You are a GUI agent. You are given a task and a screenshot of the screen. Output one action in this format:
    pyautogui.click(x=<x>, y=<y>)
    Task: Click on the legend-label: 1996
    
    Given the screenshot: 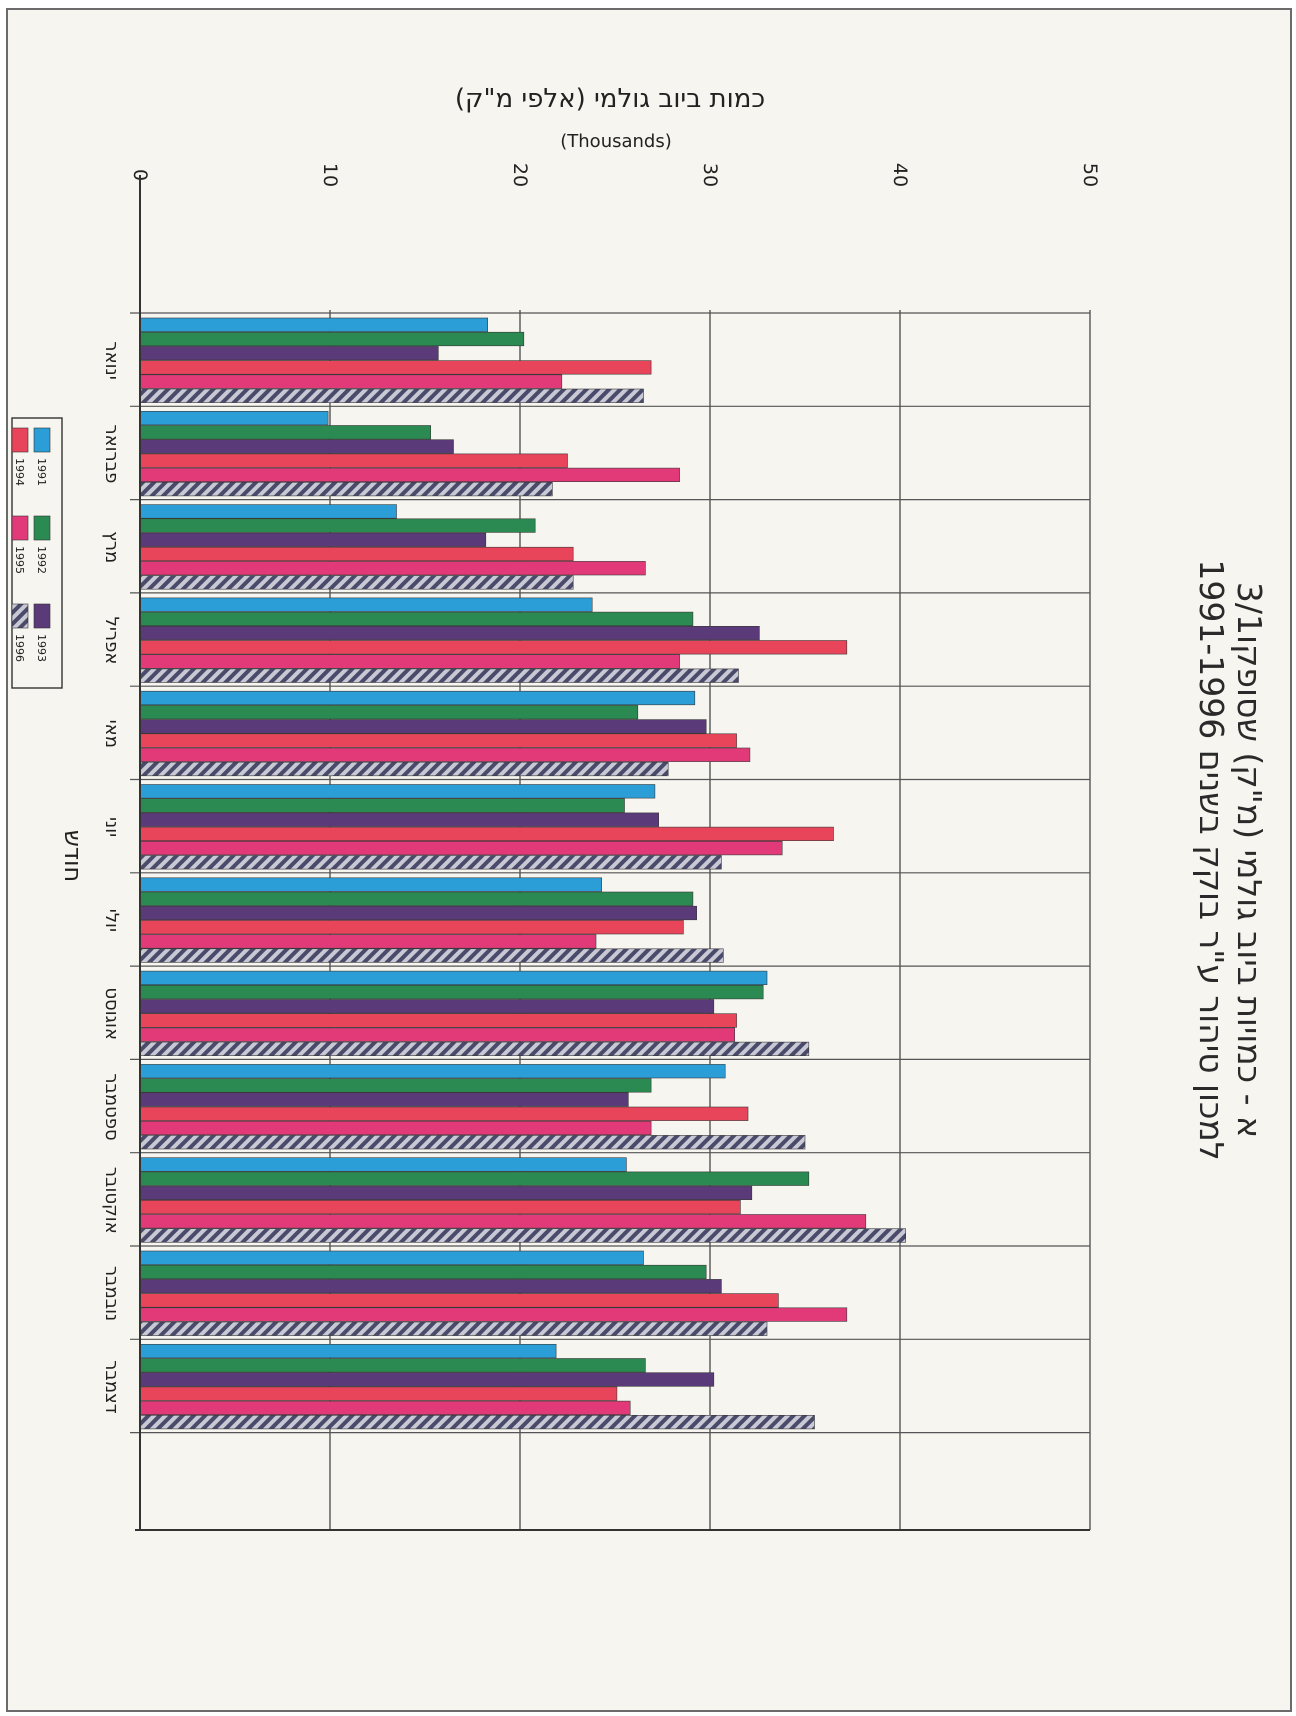 What is the action you would take?
    pyautogui.click(x=19, y=648)
    